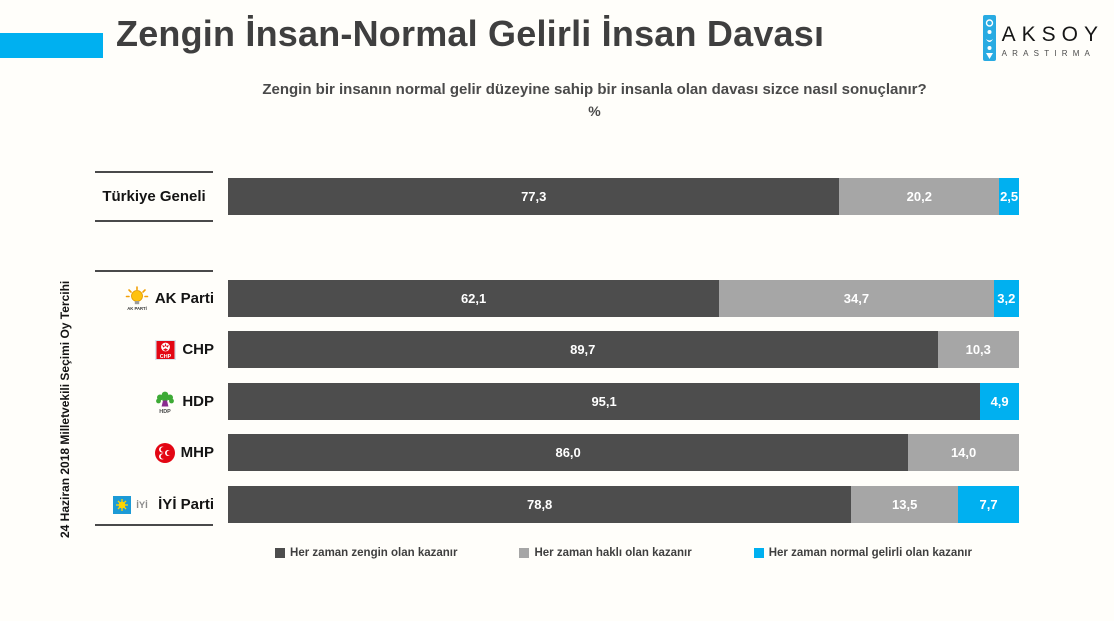  What do you see at coordinates (1052, 34) in the screenshot?
I see `logo-name: AKSOY` at bounding box center [1052, 34].